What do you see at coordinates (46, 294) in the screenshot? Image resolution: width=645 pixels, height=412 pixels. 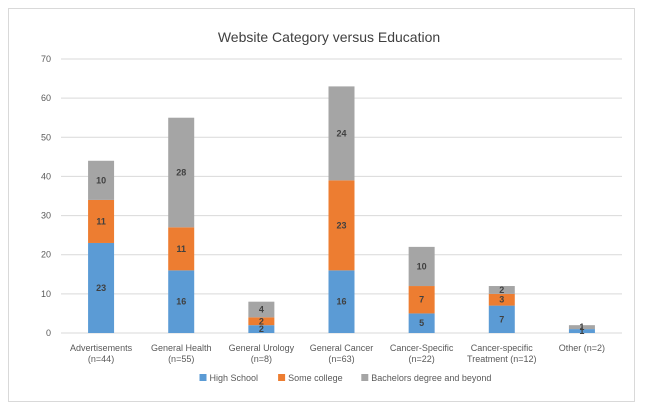 I see `y-tick-label: 10` at bounding box center [46, 294].